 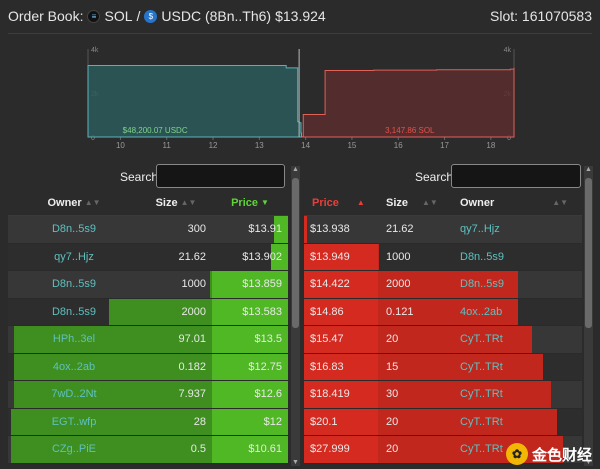 I want to click on asks-price-header: Price ▲, so click(x=341, y=202).